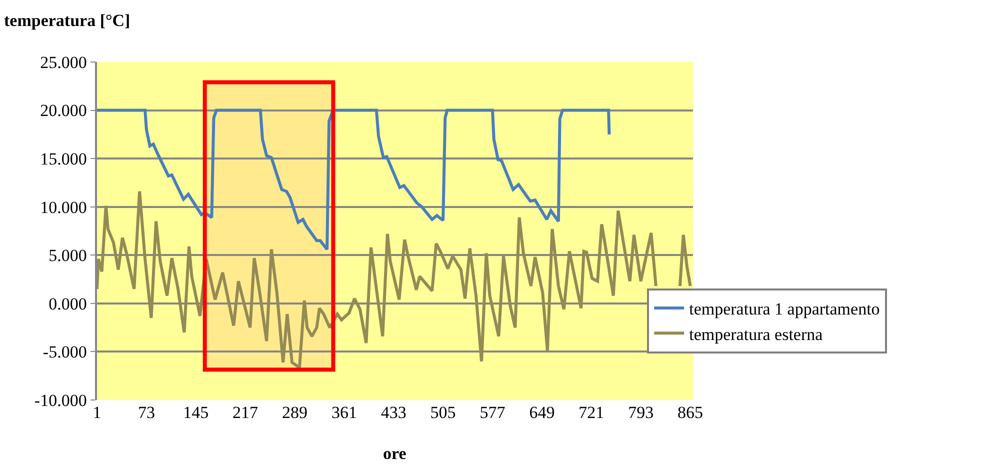 The width and height of the screenshot is (993, 466). What do you see at coordinates (146, 412) in the screenshot?
I see `x-tick-label: 73` at bounding box center [146, 412].